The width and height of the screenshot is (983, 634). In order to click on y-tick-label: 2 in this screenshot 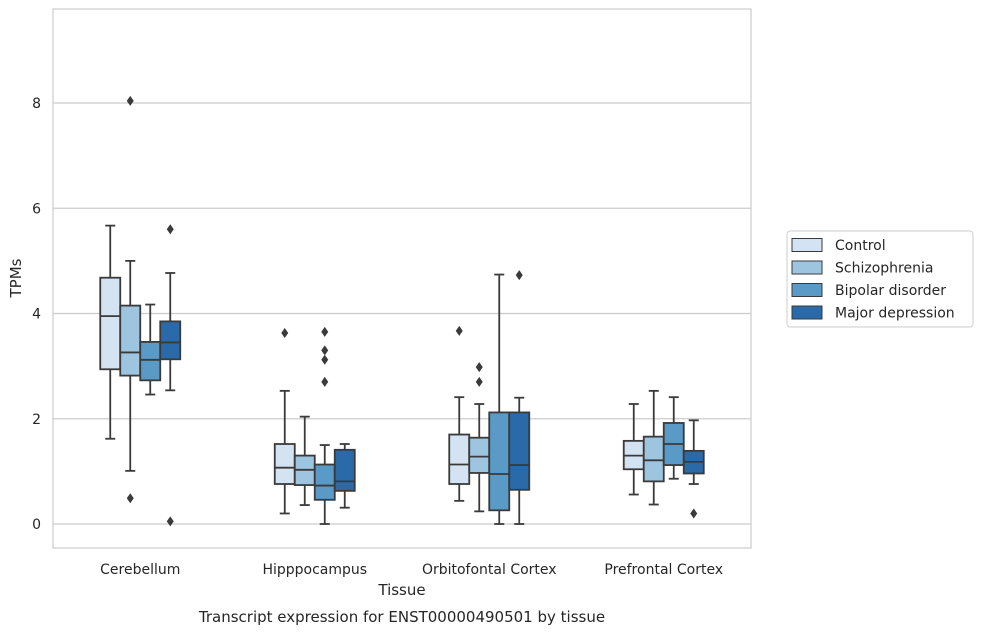, I will do `click(36, 420)`.